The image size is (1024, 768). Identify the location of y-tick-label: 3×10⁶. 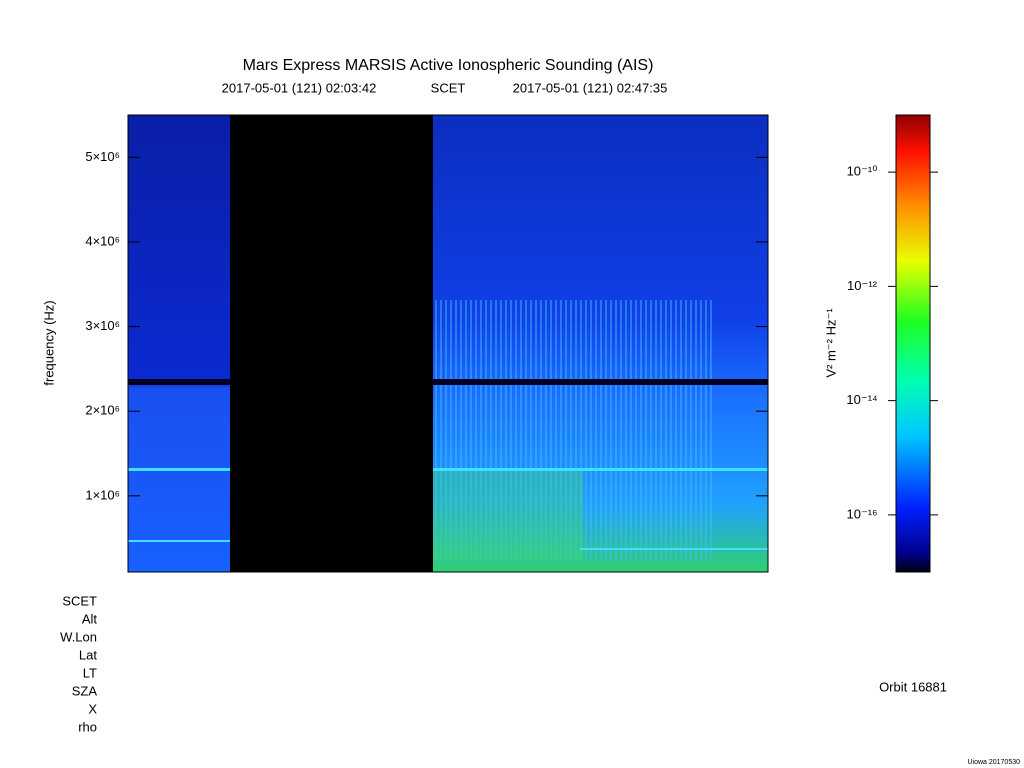
(102, 325).